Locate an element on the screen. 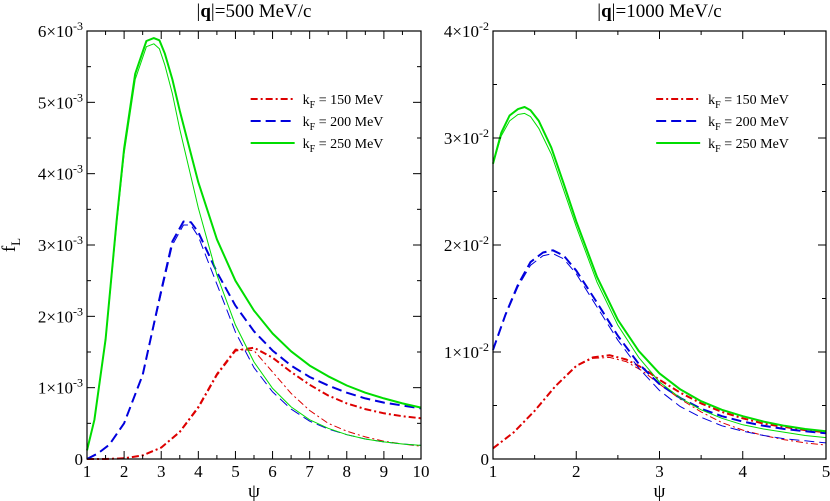 This screenshot has height=501, width=830. x-tick-label: 9 is located at coordinates (384, 471).